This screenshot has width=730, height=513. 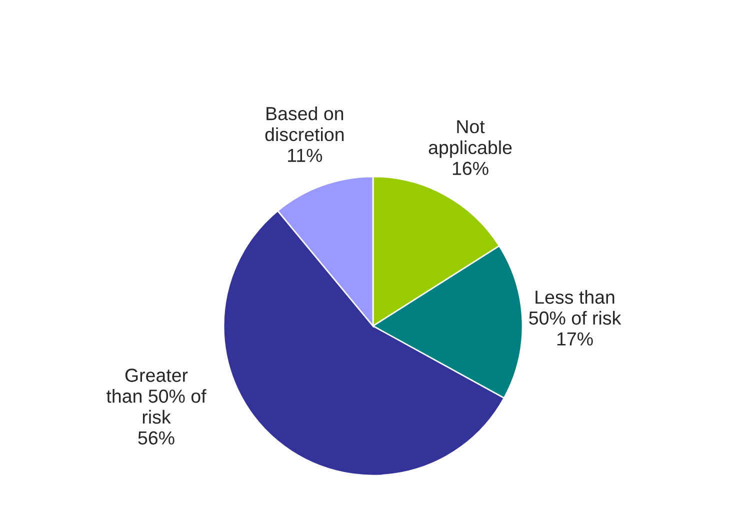 I want to click on slice-label: Based on discretion, so click(x=304, y=124).